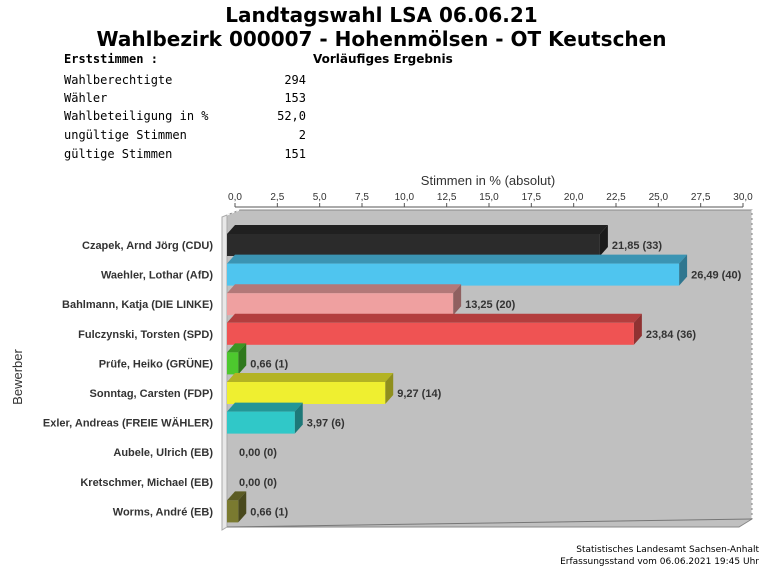  Describe the element at coordinates (447, 197) in the screenshot. I see `x-tick-label: 12,5` at that location.